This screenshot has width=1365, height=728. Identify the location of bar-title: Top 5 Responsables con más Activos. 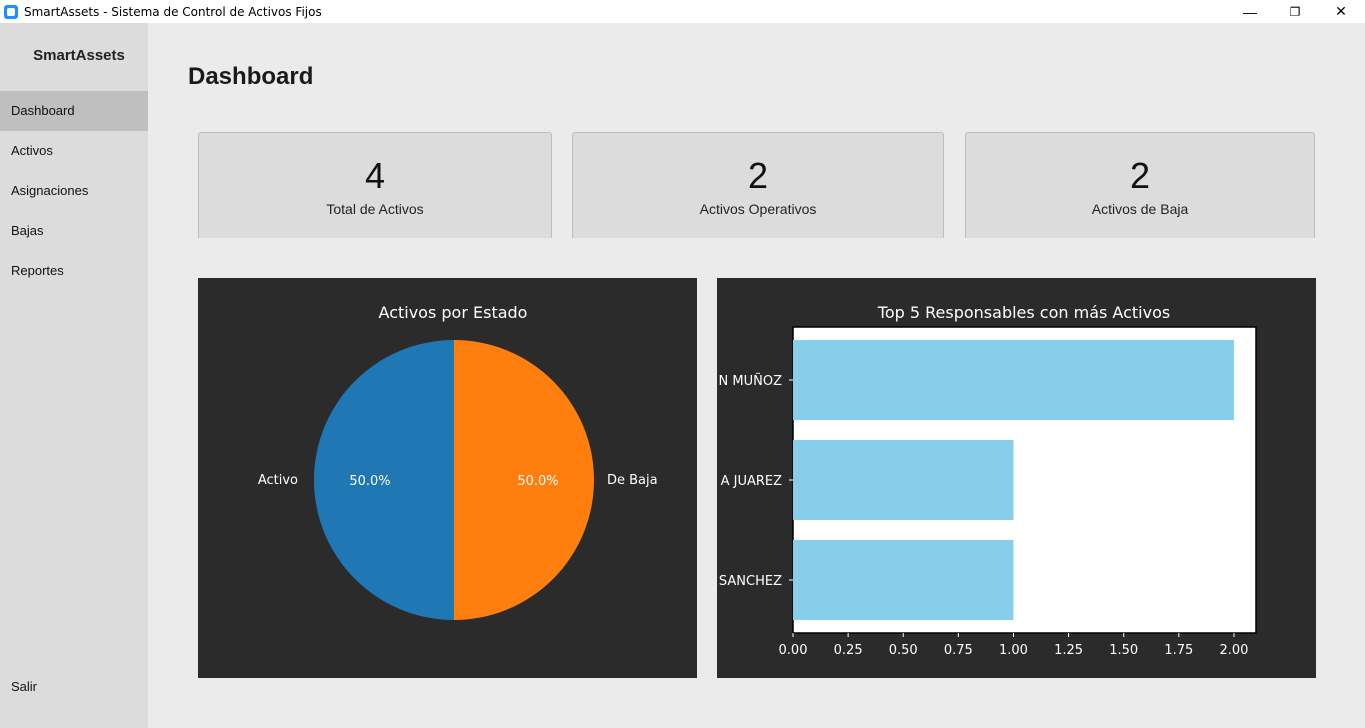
(1023, 312).